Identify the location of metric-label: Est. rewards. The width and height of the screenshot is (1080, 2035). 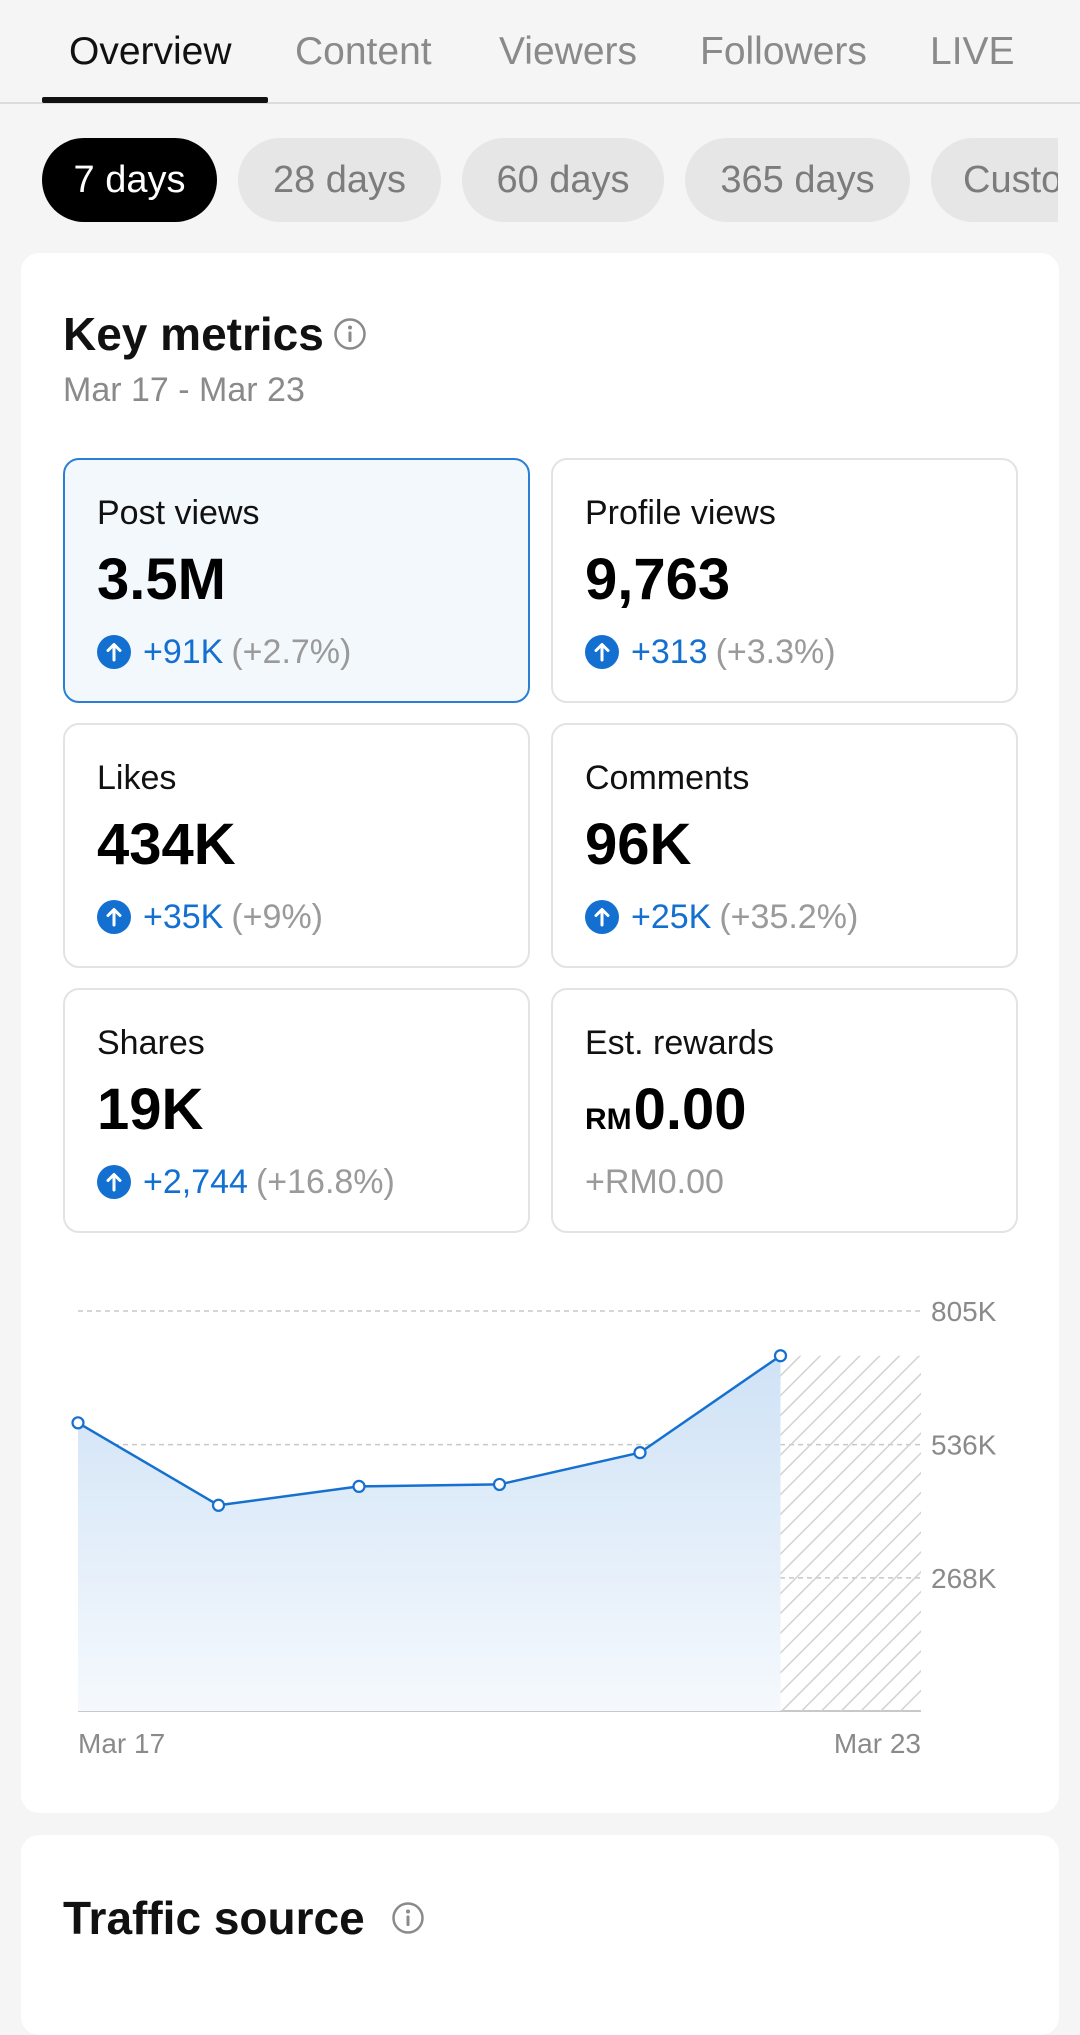
(679, 1043).